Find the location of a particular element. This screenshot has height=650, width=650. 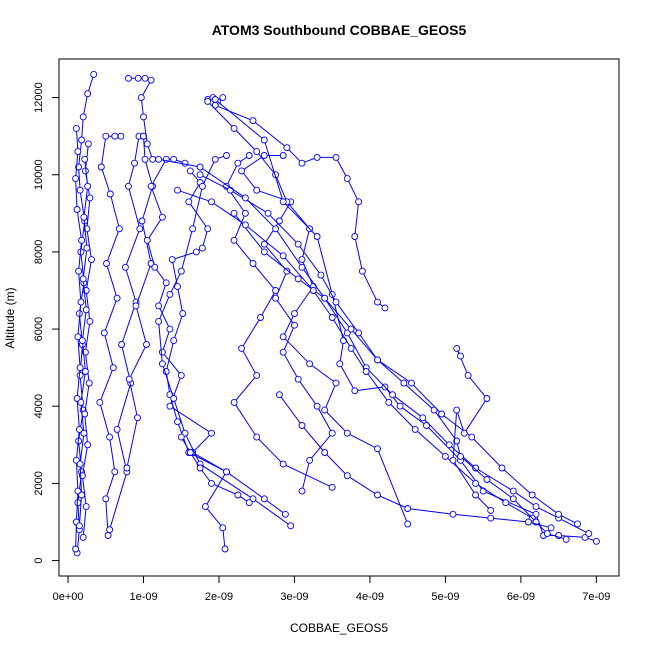

series-line is located at coordinates (126, 332).